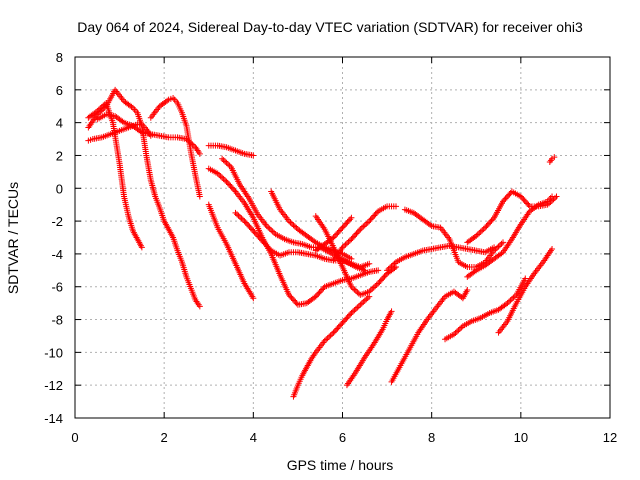  What do you see at coordinates (53, 385) in the screenshot?
I see `y-tick-label: -12` at bounding box center [53, 385].